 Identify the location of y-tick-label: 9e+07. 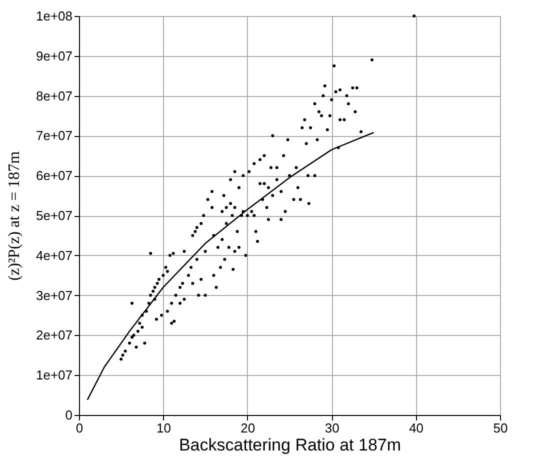
(54, 56).